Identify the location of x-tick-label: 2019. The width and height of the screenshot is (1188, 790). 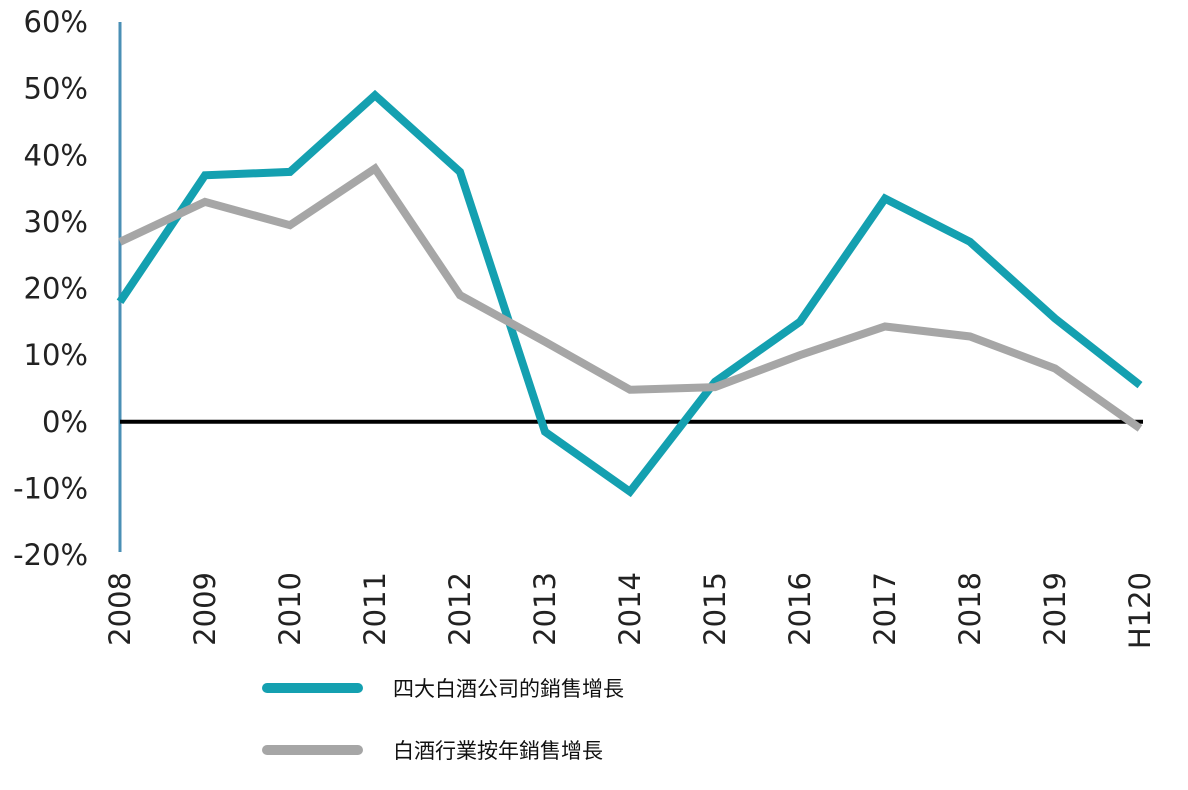
(1055, 609).